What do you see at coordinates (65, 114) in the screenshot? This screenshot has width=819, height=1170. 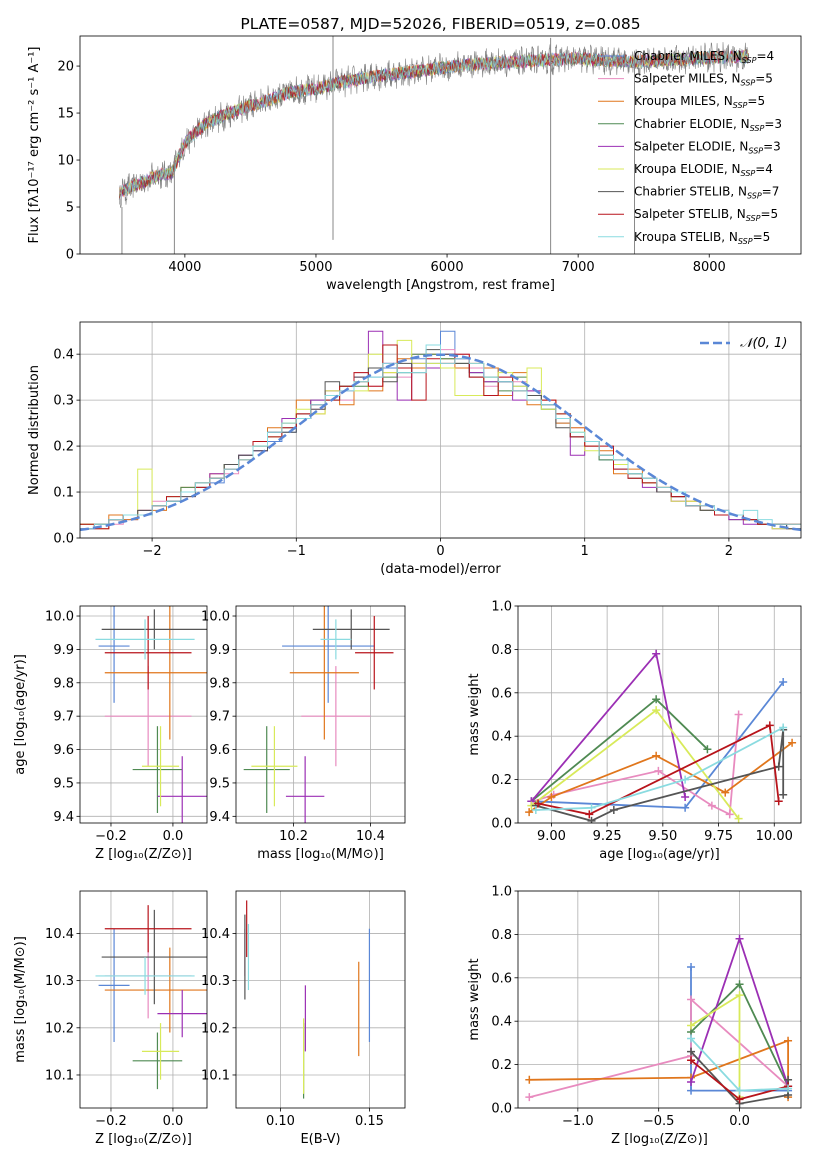 I see `y-tick-label: 15` at bounding box center [65, 114].